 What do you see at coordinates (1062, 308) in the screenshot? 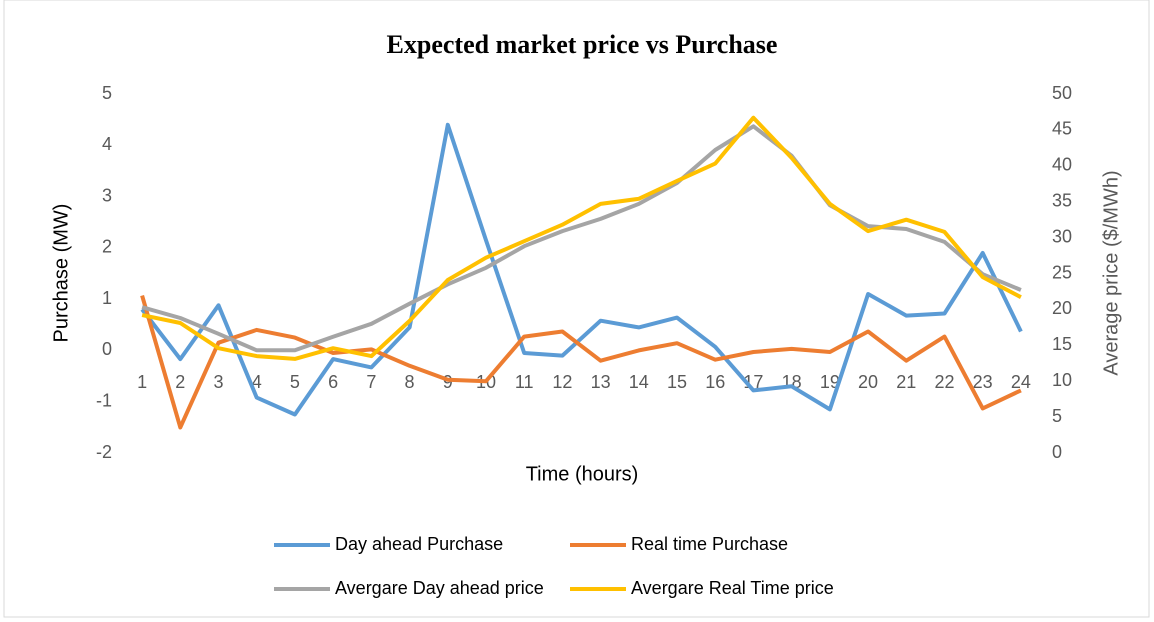
I see `y2-tick-label: 20` at bounding box center [1062, 308].